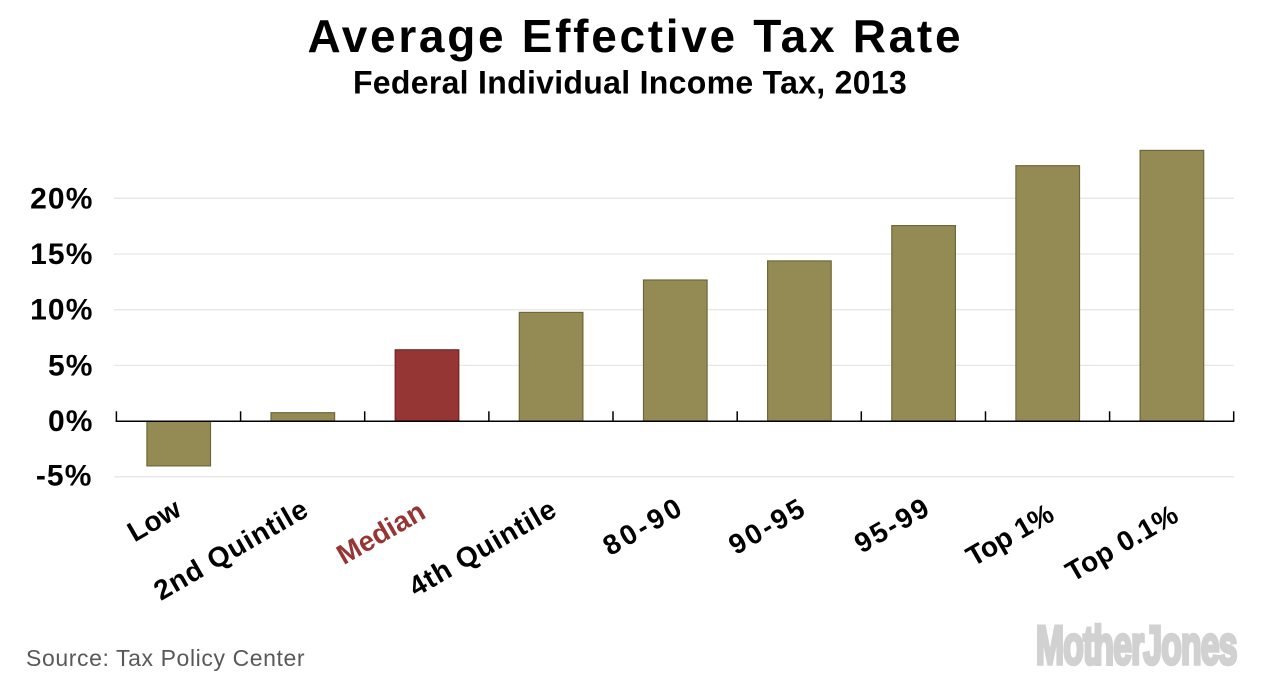 The image size is (1273, 683). Describe the element at coordinates (630, 83) in the screenshot. I see `svg-text:Federal Individual Income Tax,: Federal Individual Income Tax, 2013` at that location.